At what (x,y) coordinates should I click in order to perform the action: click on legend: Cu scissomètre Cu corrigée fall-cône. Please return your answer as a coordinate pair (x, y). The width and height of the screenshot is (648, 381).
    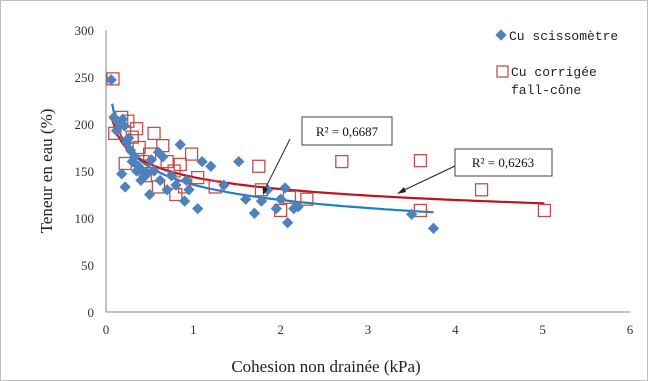
    Looking at the image, I should click on (556, 63).